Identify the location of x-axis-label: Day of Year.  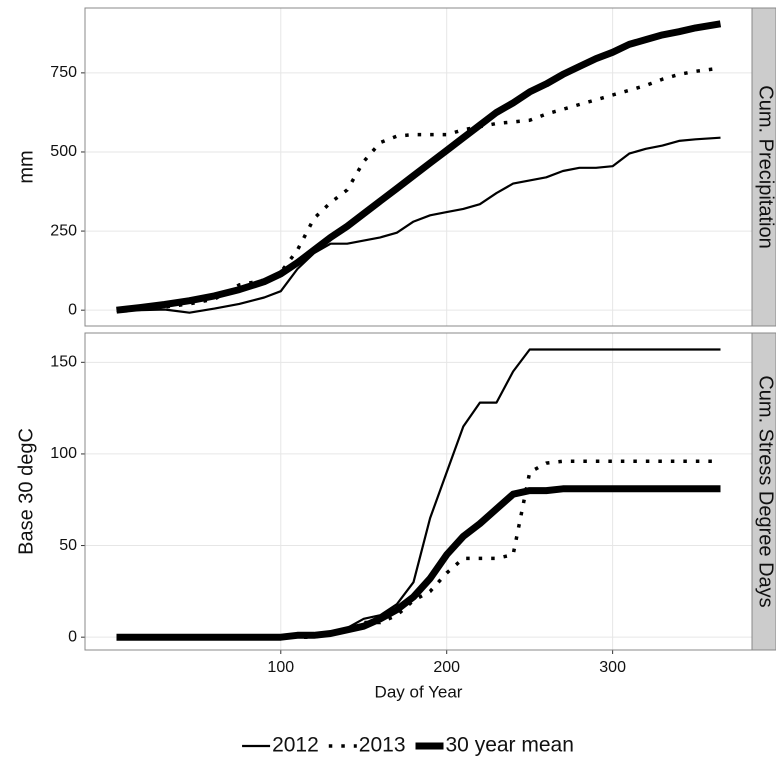
(419, 691).